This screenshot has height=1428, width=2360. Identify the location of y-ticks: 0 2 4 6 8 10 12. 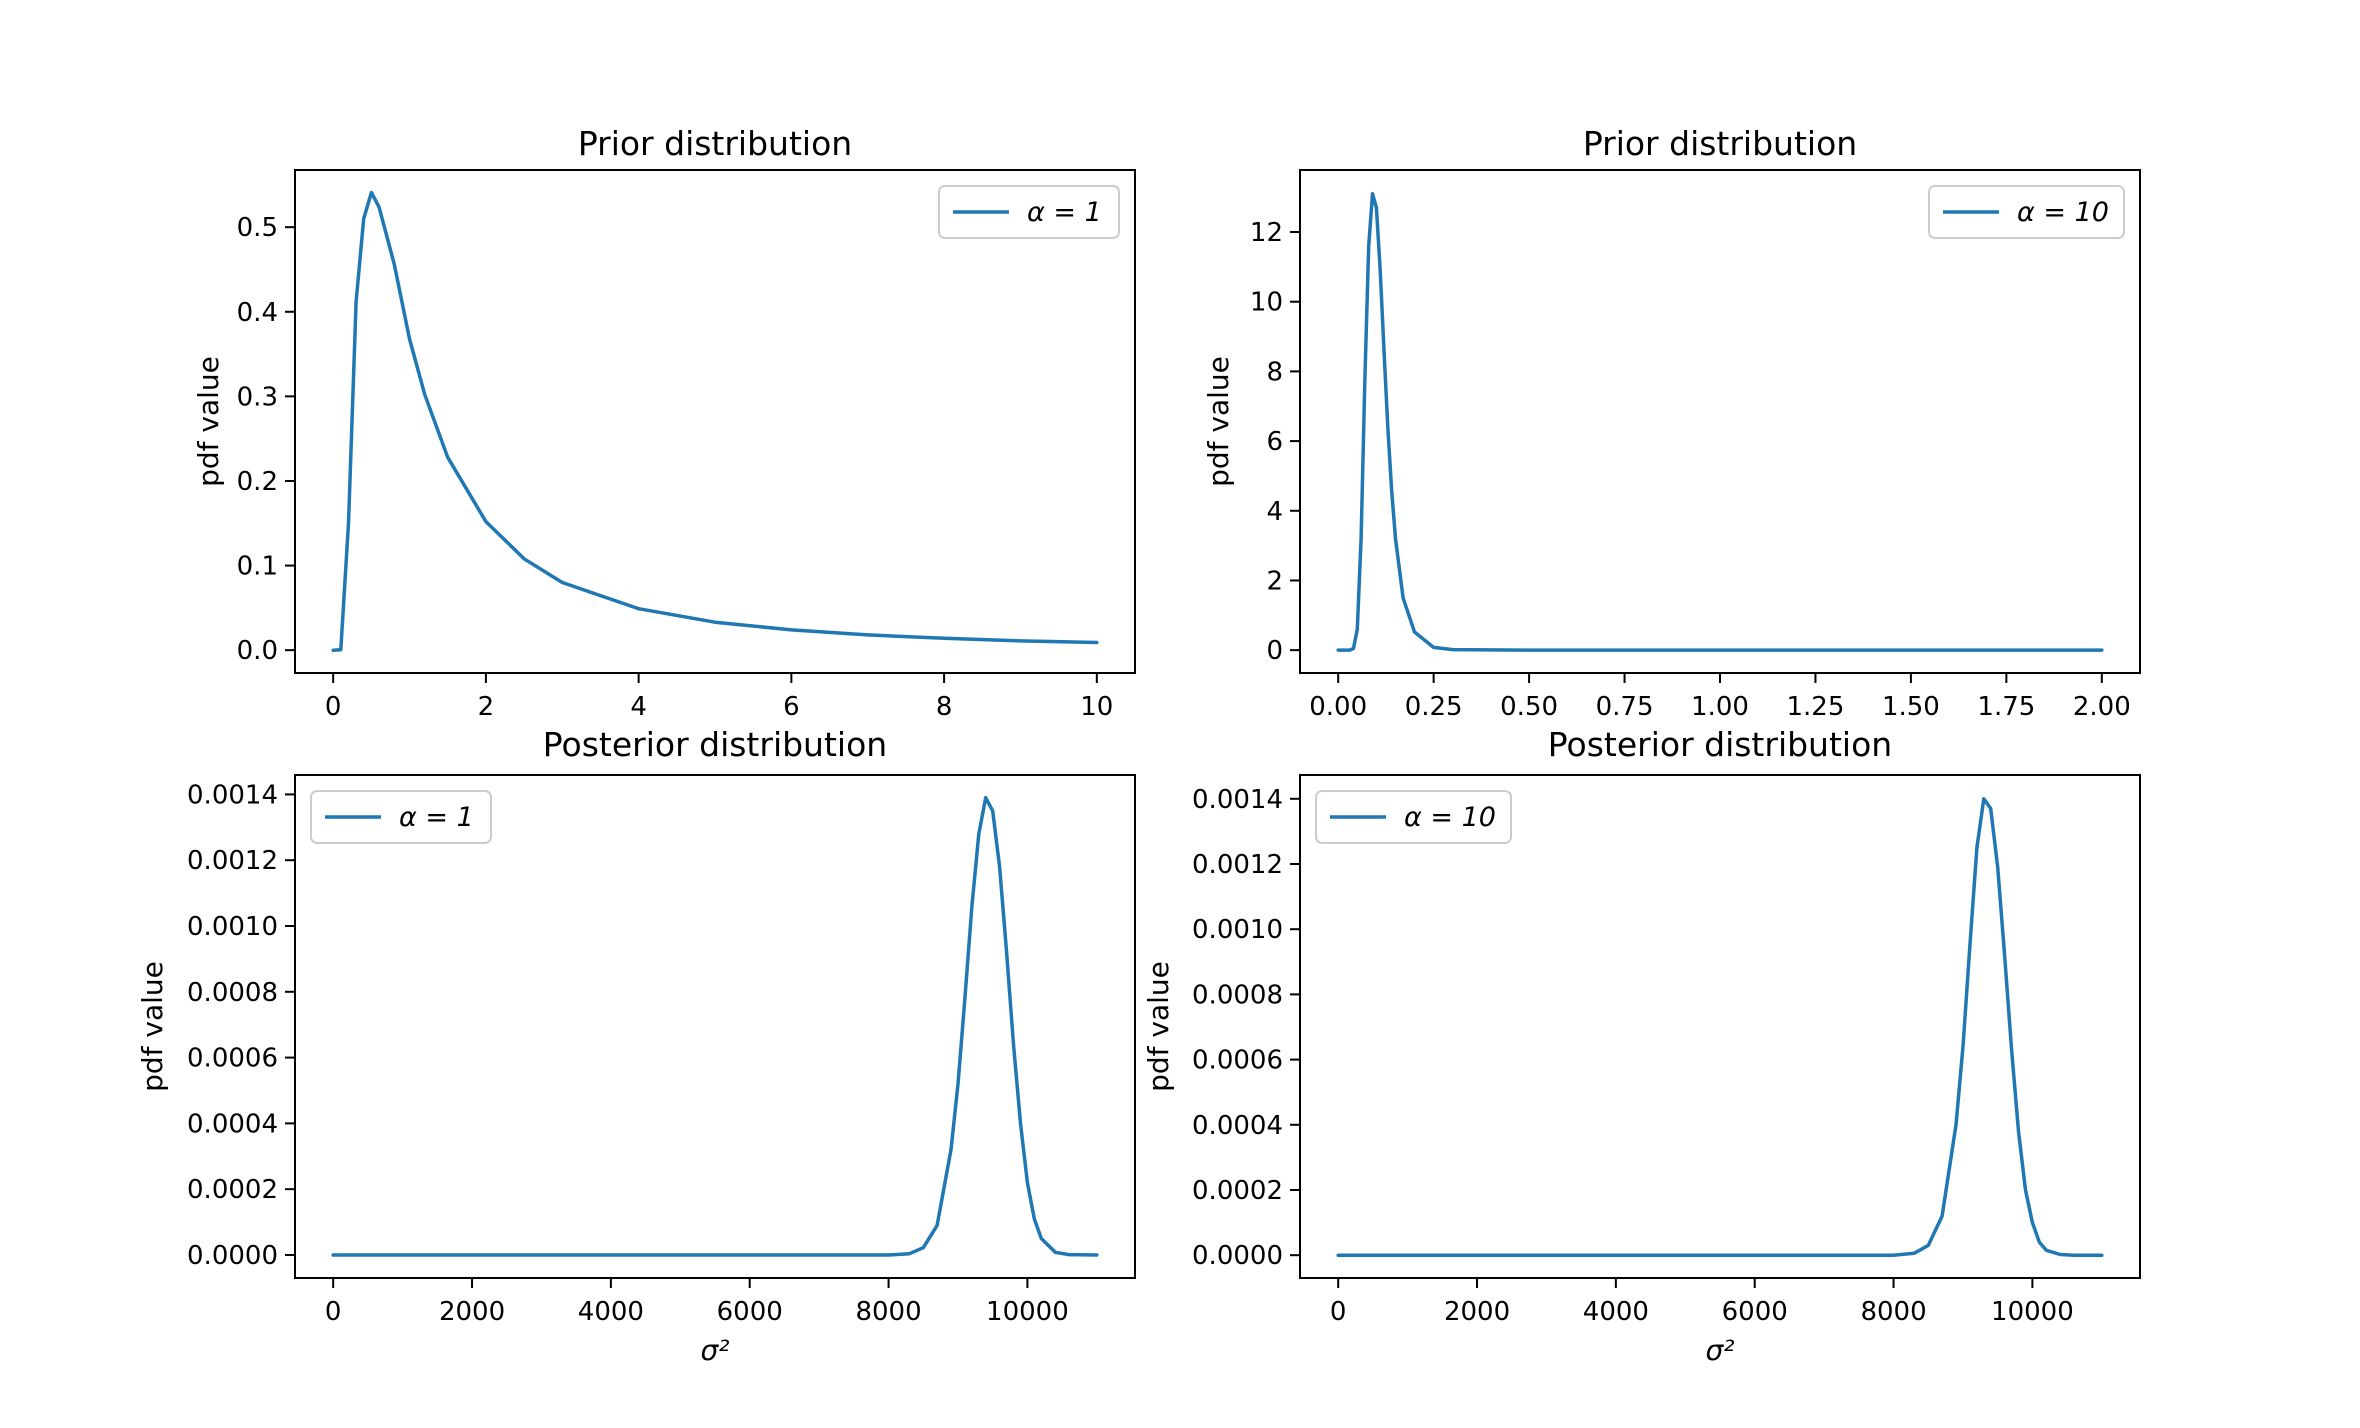
(1275, 442).